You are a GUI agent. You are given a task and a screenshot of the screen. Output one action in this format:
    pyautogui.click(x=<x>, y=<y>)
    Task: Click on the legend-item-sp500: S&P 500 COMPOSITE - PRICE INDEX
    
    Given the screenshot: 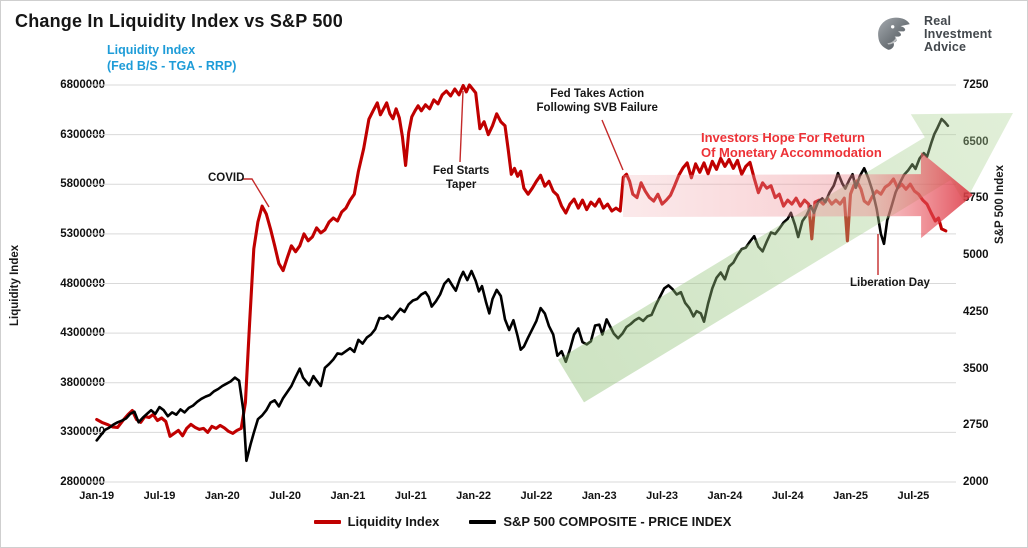 What is the action you would take?
    pyautogui.click(x=600, y=521)
    